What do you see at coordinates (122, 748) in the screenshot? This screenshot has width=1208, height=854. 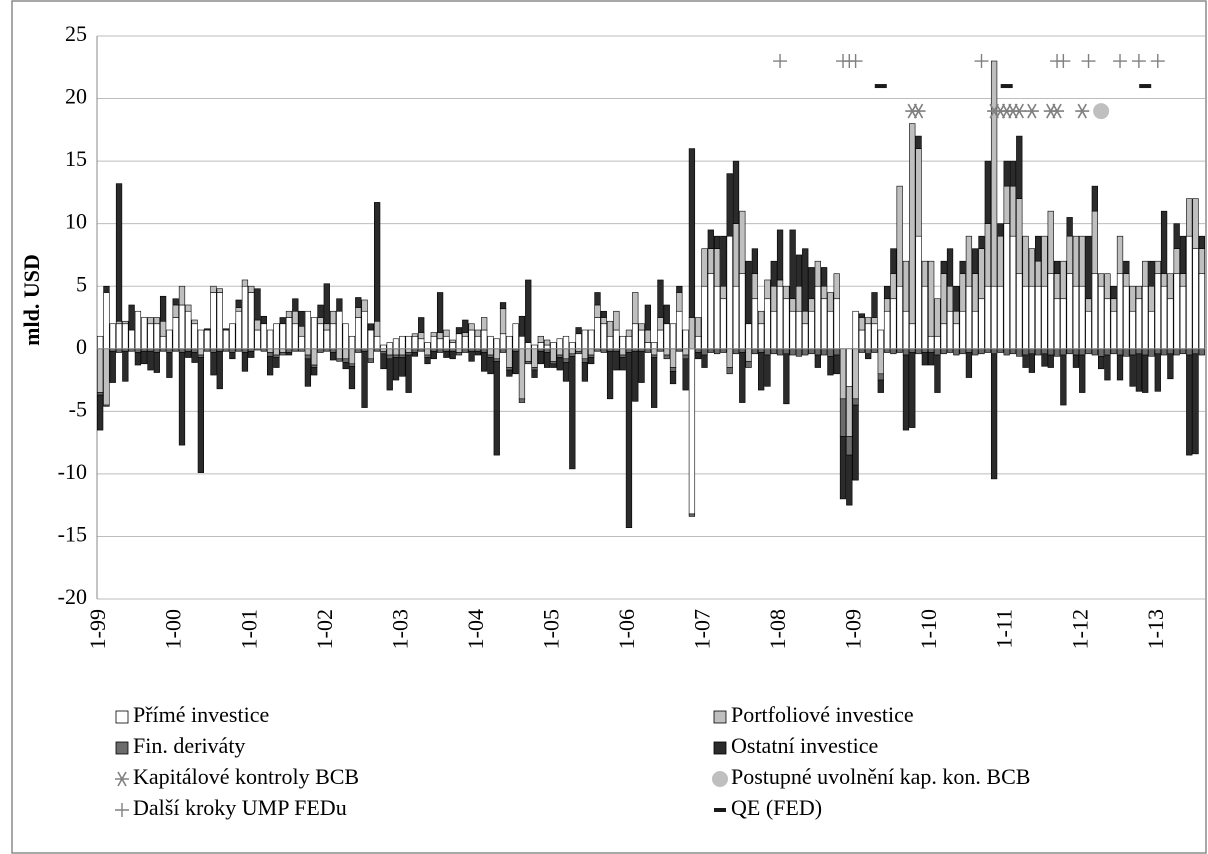 I see `legend-swatch` at bounding box center [122, 748].